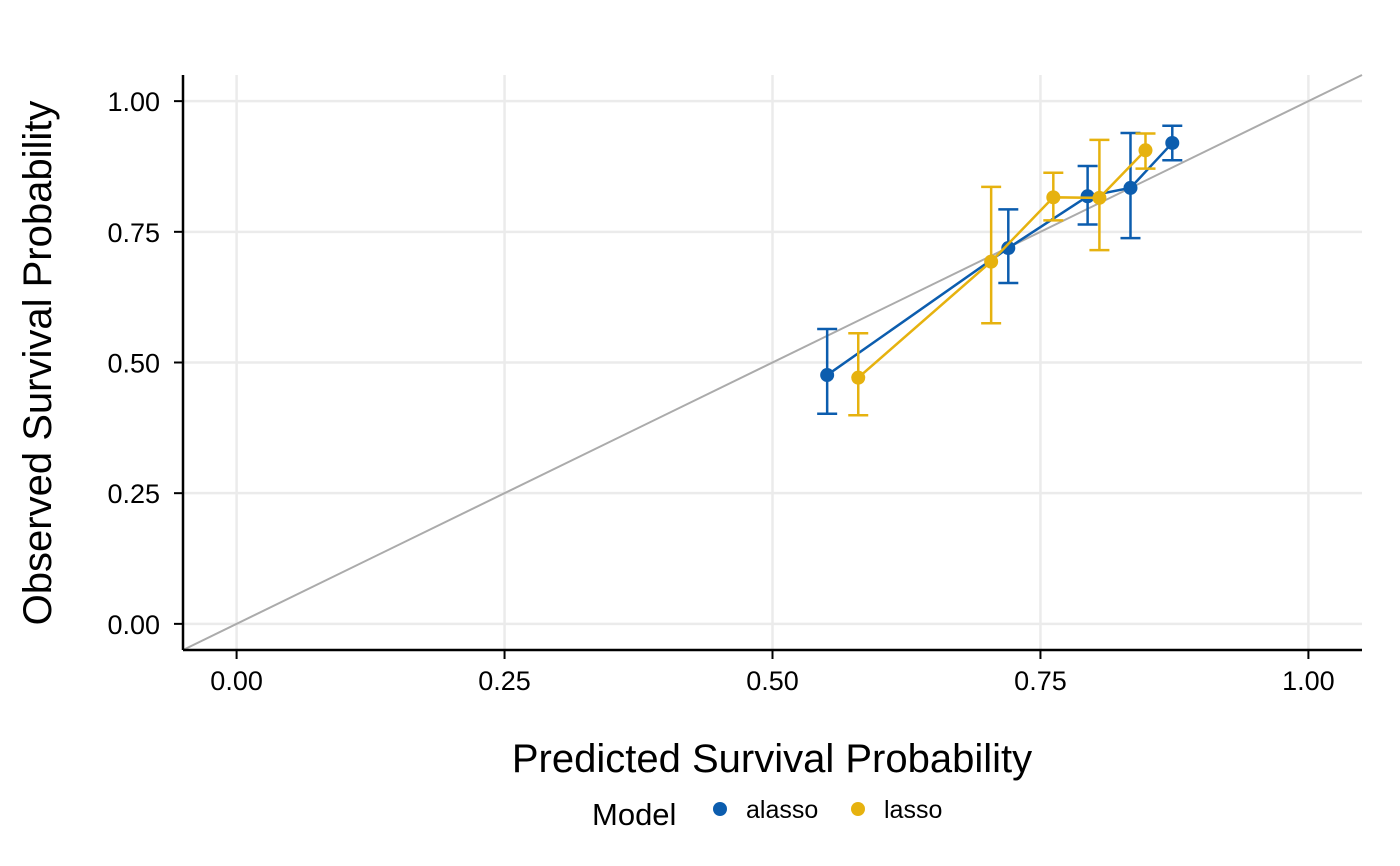  I want to click on legend-label: lasso, so click(913, 810).